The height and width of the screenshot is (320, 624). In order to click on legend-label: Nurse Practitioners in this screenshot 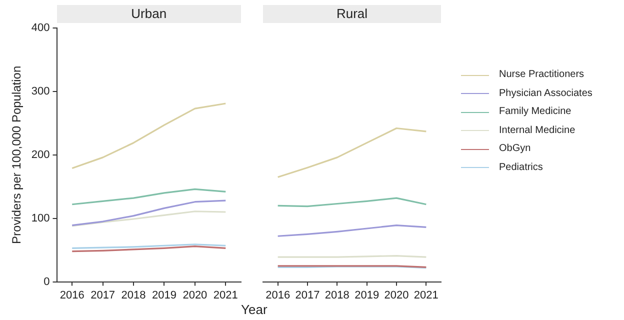, I will do `click(541, 75)`.